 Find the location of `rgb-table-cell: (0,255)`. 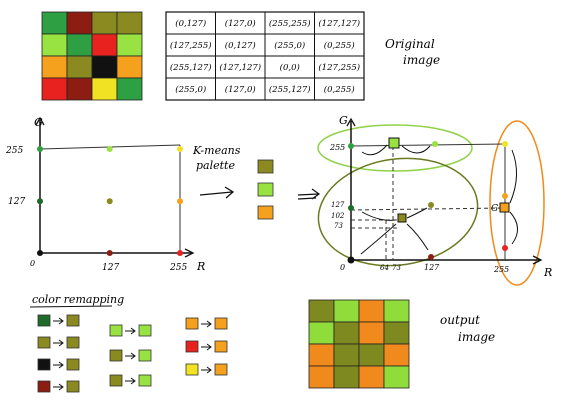

rgb-table-cell: (0,255) is located at coordinates (339, 89).